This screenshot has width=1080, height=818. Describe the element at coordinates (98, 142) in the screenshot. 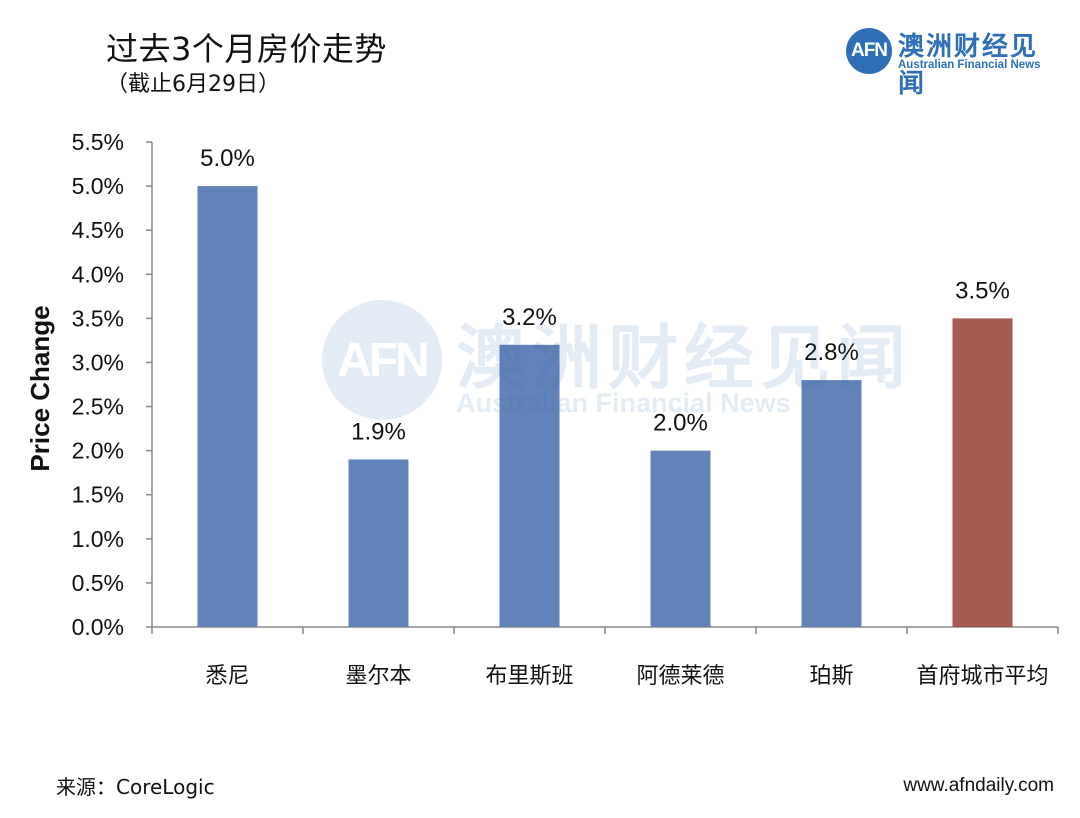

I see `y-tick-label: 5.5%` at that location.